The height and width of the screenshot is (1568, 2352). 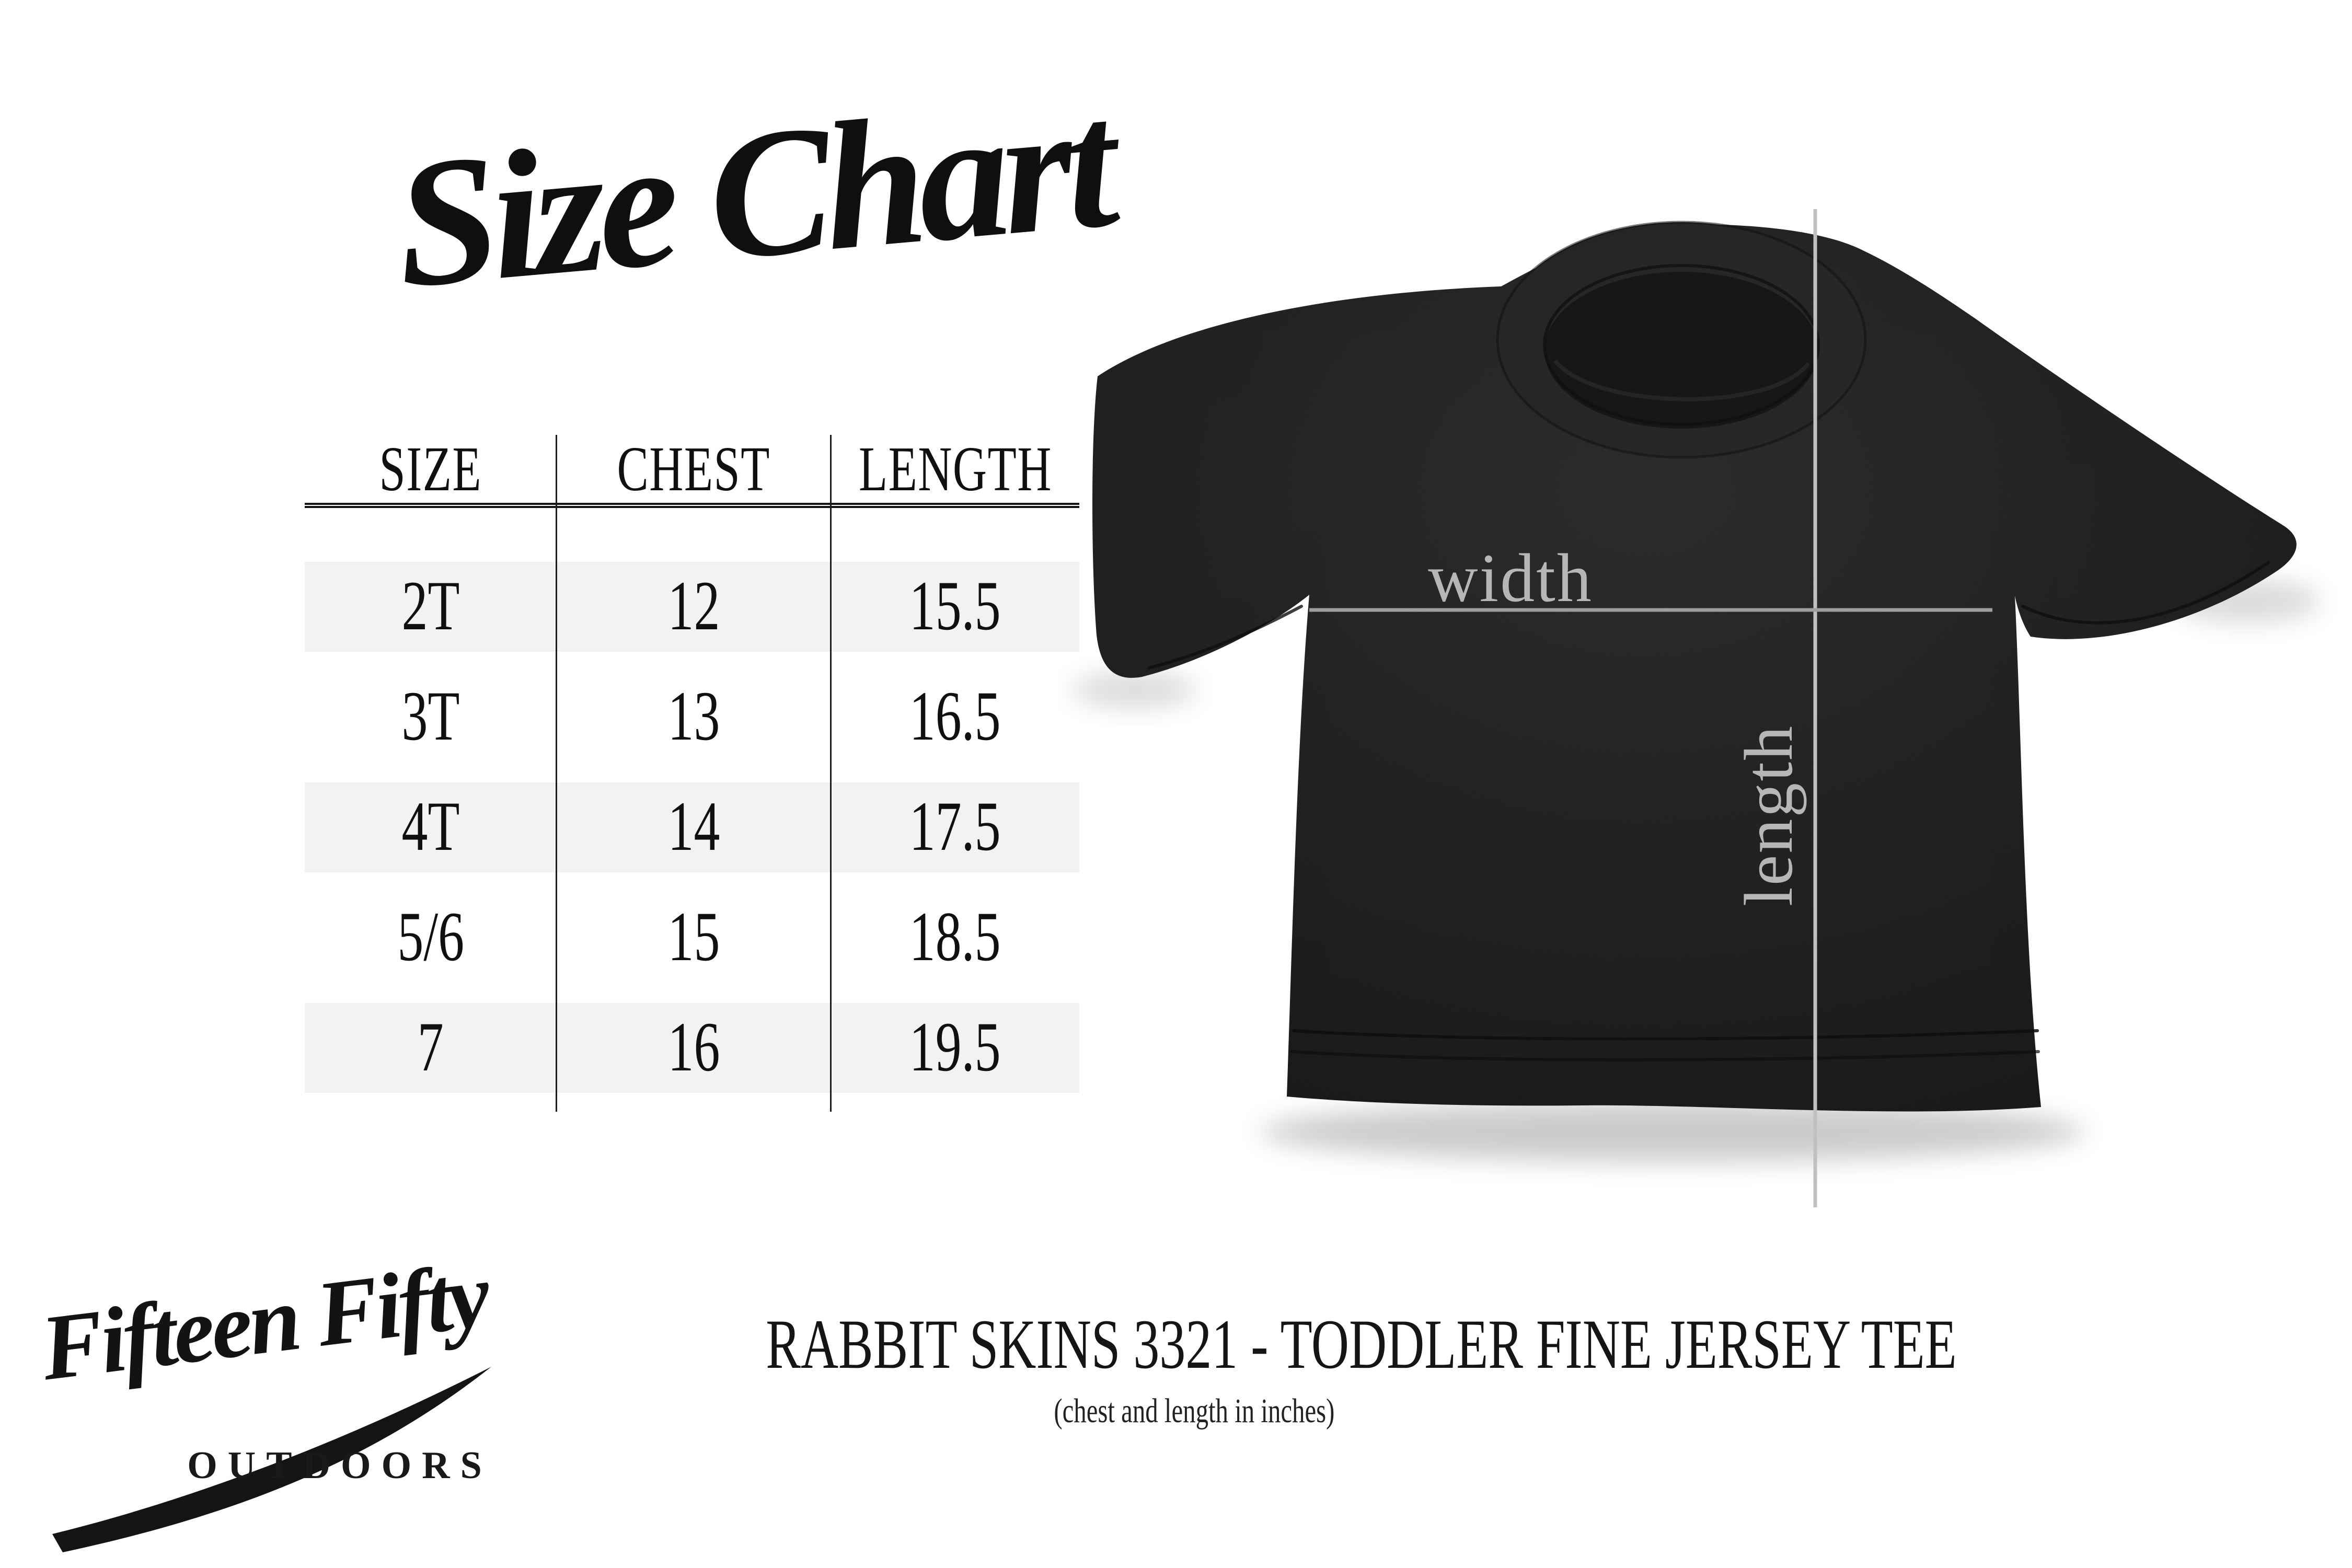 I want to click on width-label: width, so click(x=1510, y=577).